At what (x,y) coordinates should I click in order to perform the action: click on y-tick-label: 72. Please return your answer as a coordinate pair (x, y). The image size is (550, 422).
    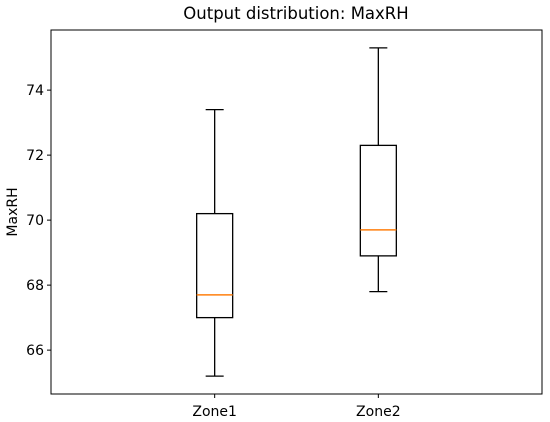
    Looking at the image, I should click on (35, 156).